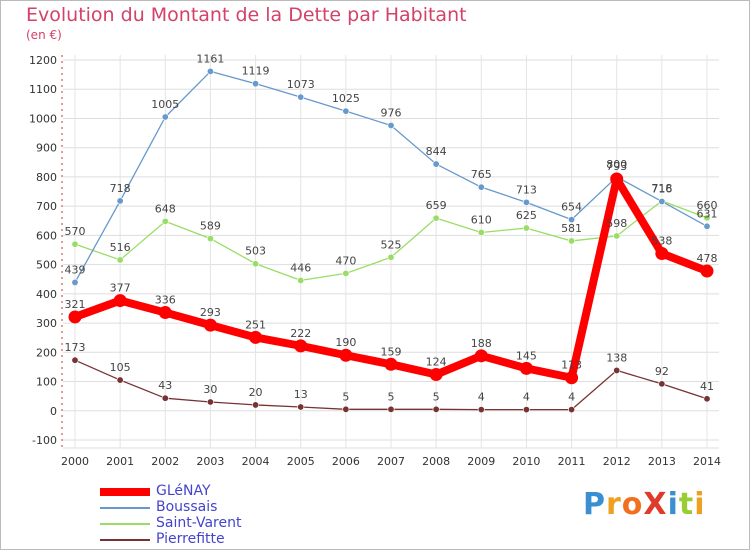 Image resolution: width=750 pixels, height=550 pixels. I want to click on data-label: 503, so click(255, 251).